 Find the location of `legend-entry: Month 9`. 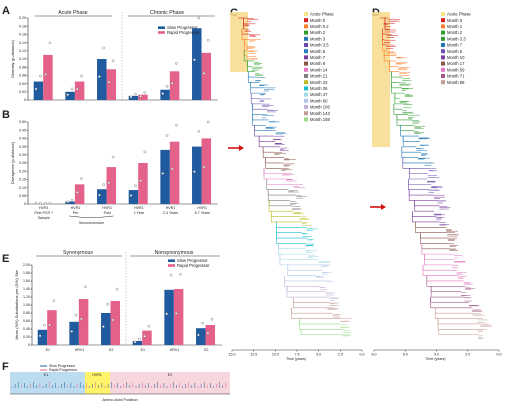

legend-entry: Month 9 is located at coordinates (318, 63).